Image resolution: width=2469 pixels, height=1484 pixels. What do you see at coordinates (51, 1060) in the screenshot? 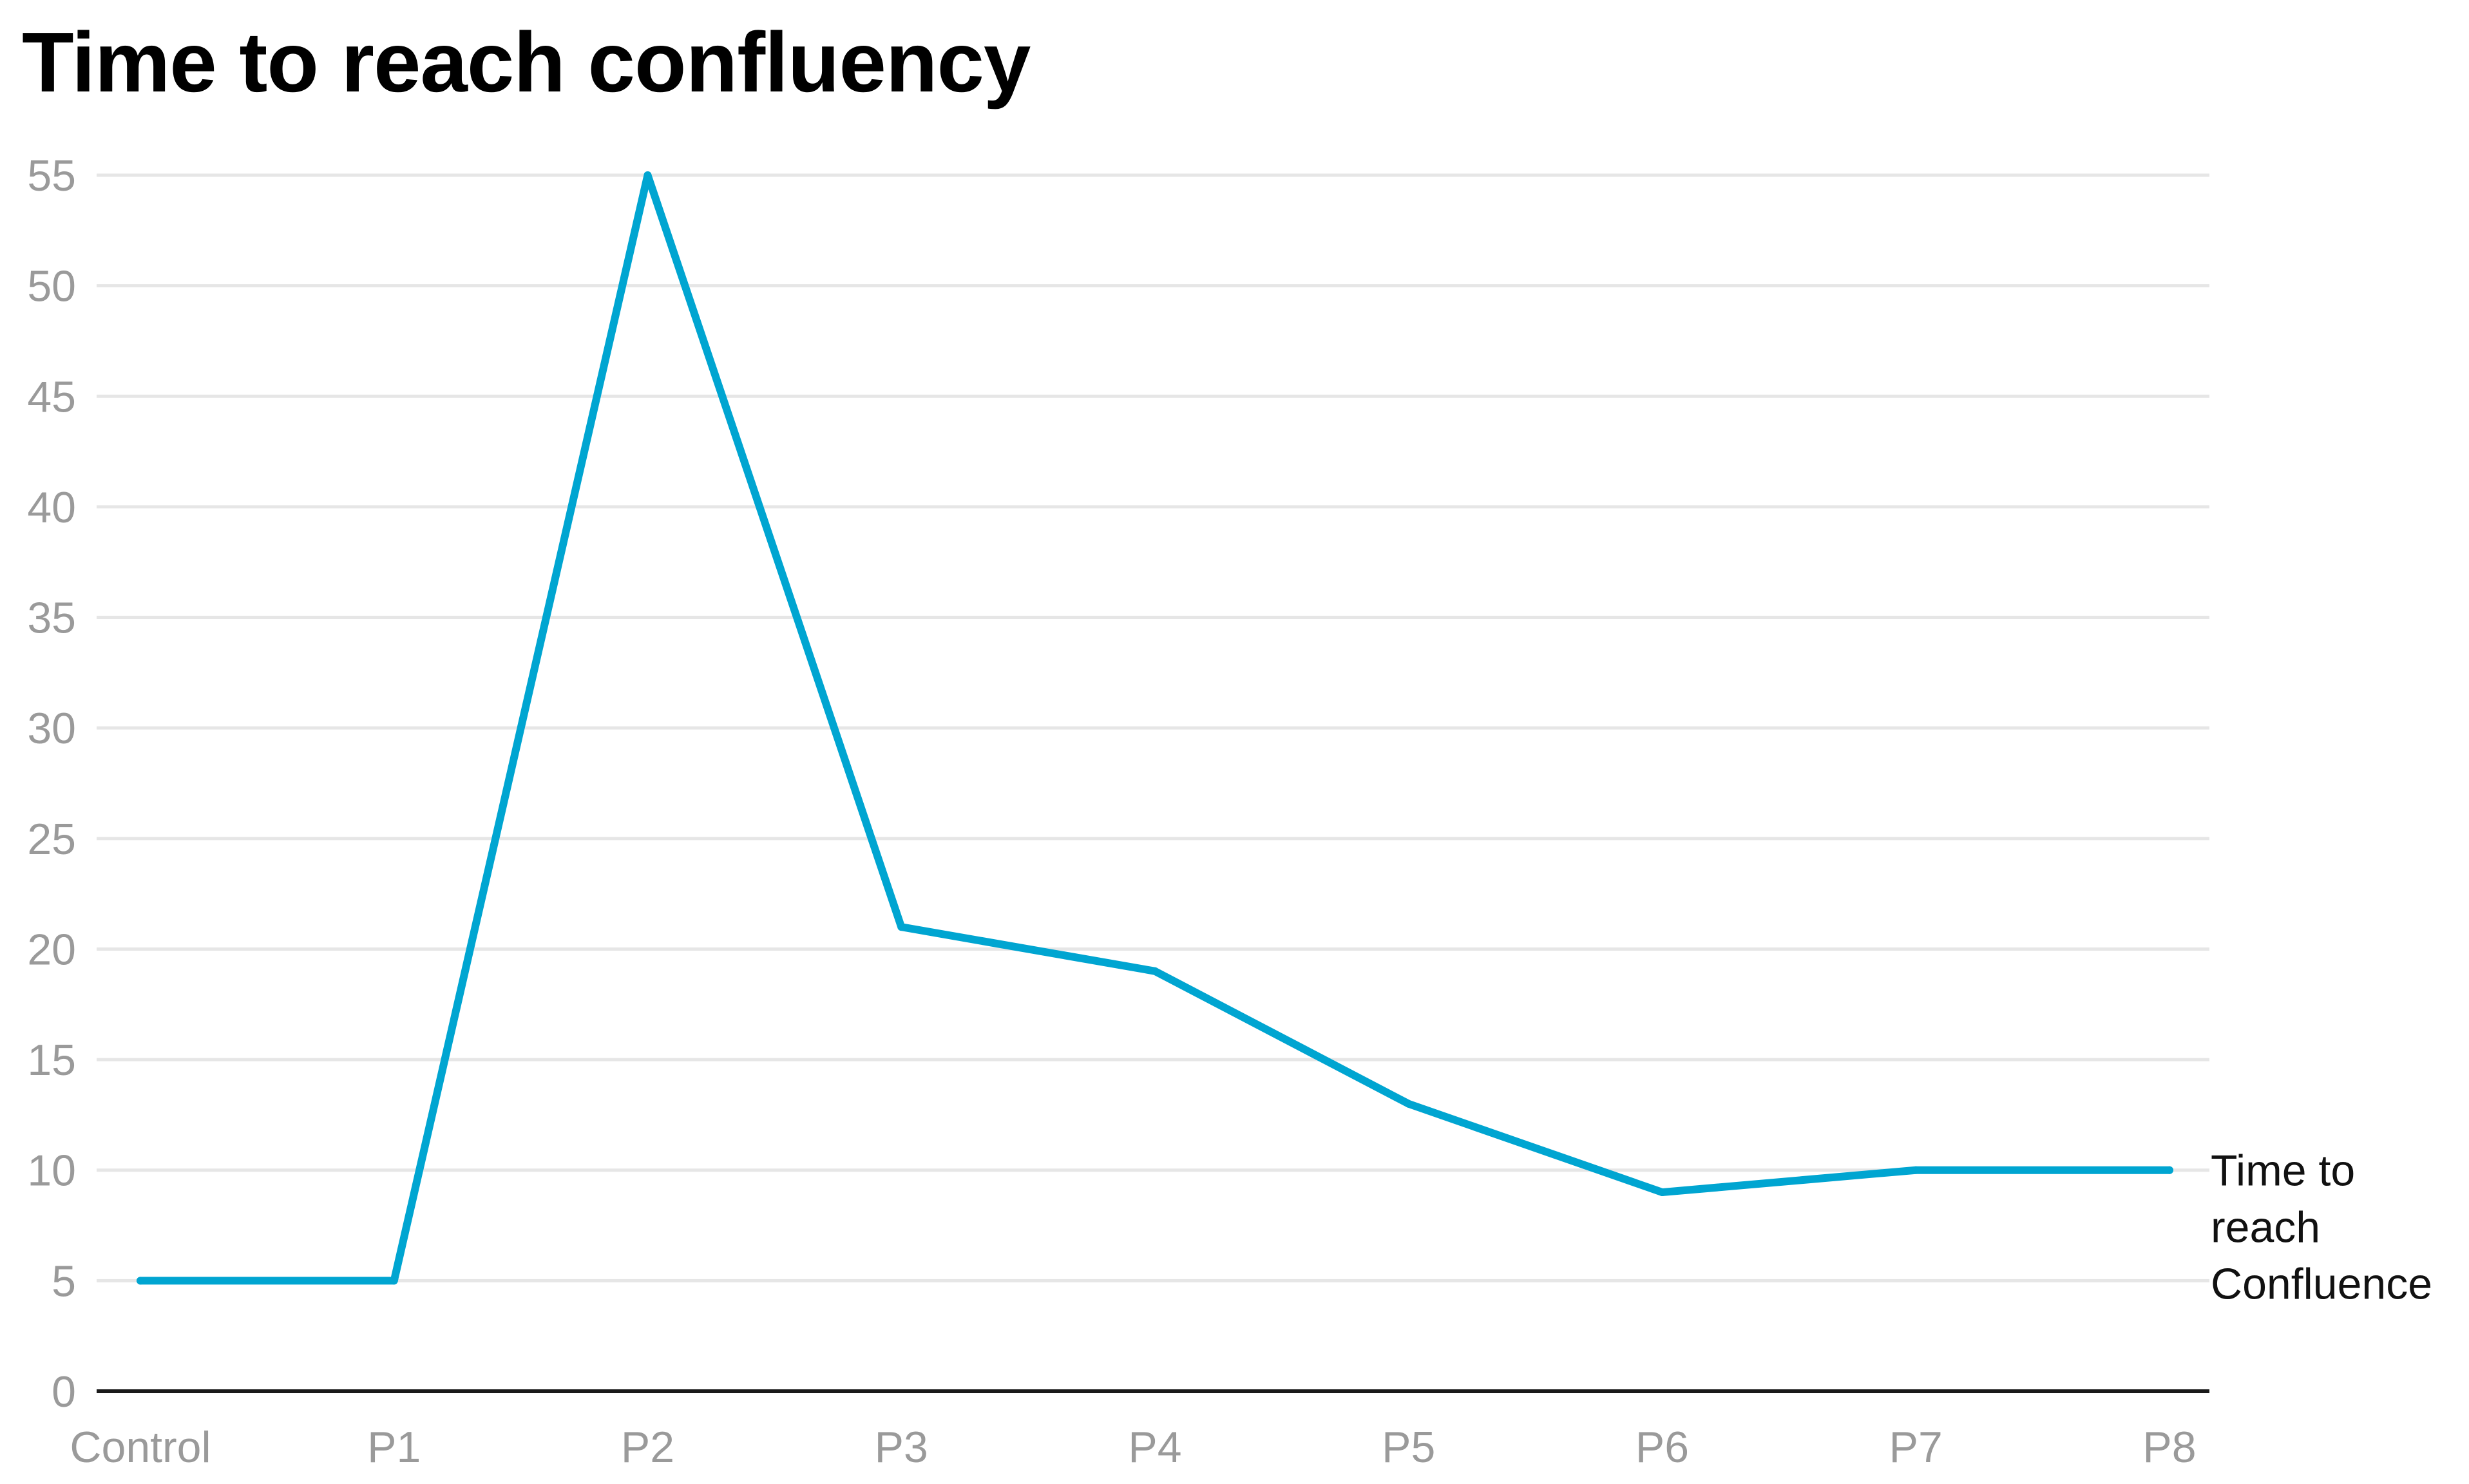
I see `y-tick-label-15: 15` at bounding box center [51, 1060].